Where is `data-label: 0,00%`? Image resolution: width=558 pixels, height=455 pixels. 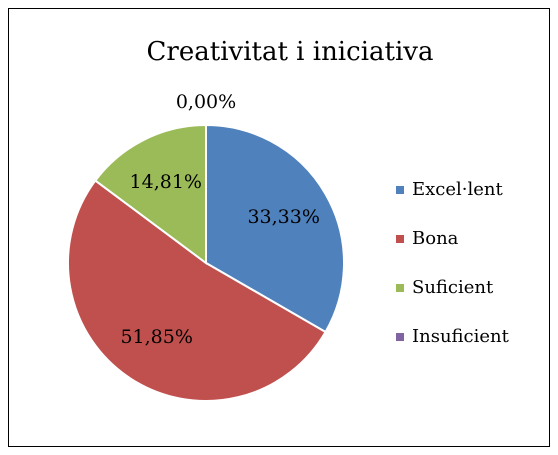 data-label: 0,00% is located at coordinates (206, 102).